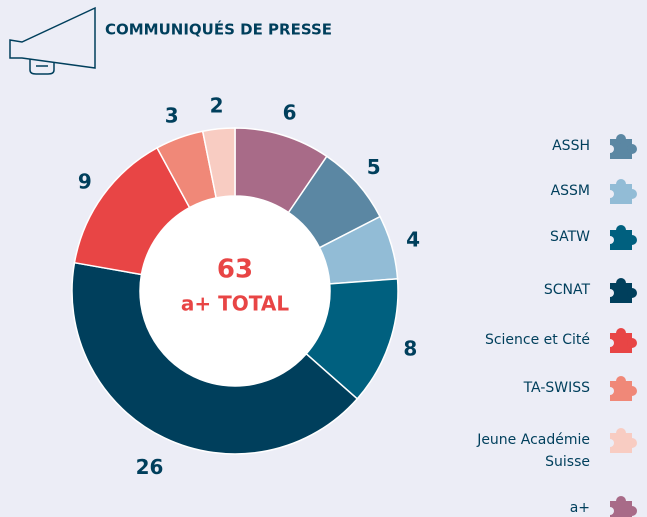 This screenshot has width=647, height=517. Describe the element at coordinates (235, 291) in the screenshot. I see `donut-center` at that location.